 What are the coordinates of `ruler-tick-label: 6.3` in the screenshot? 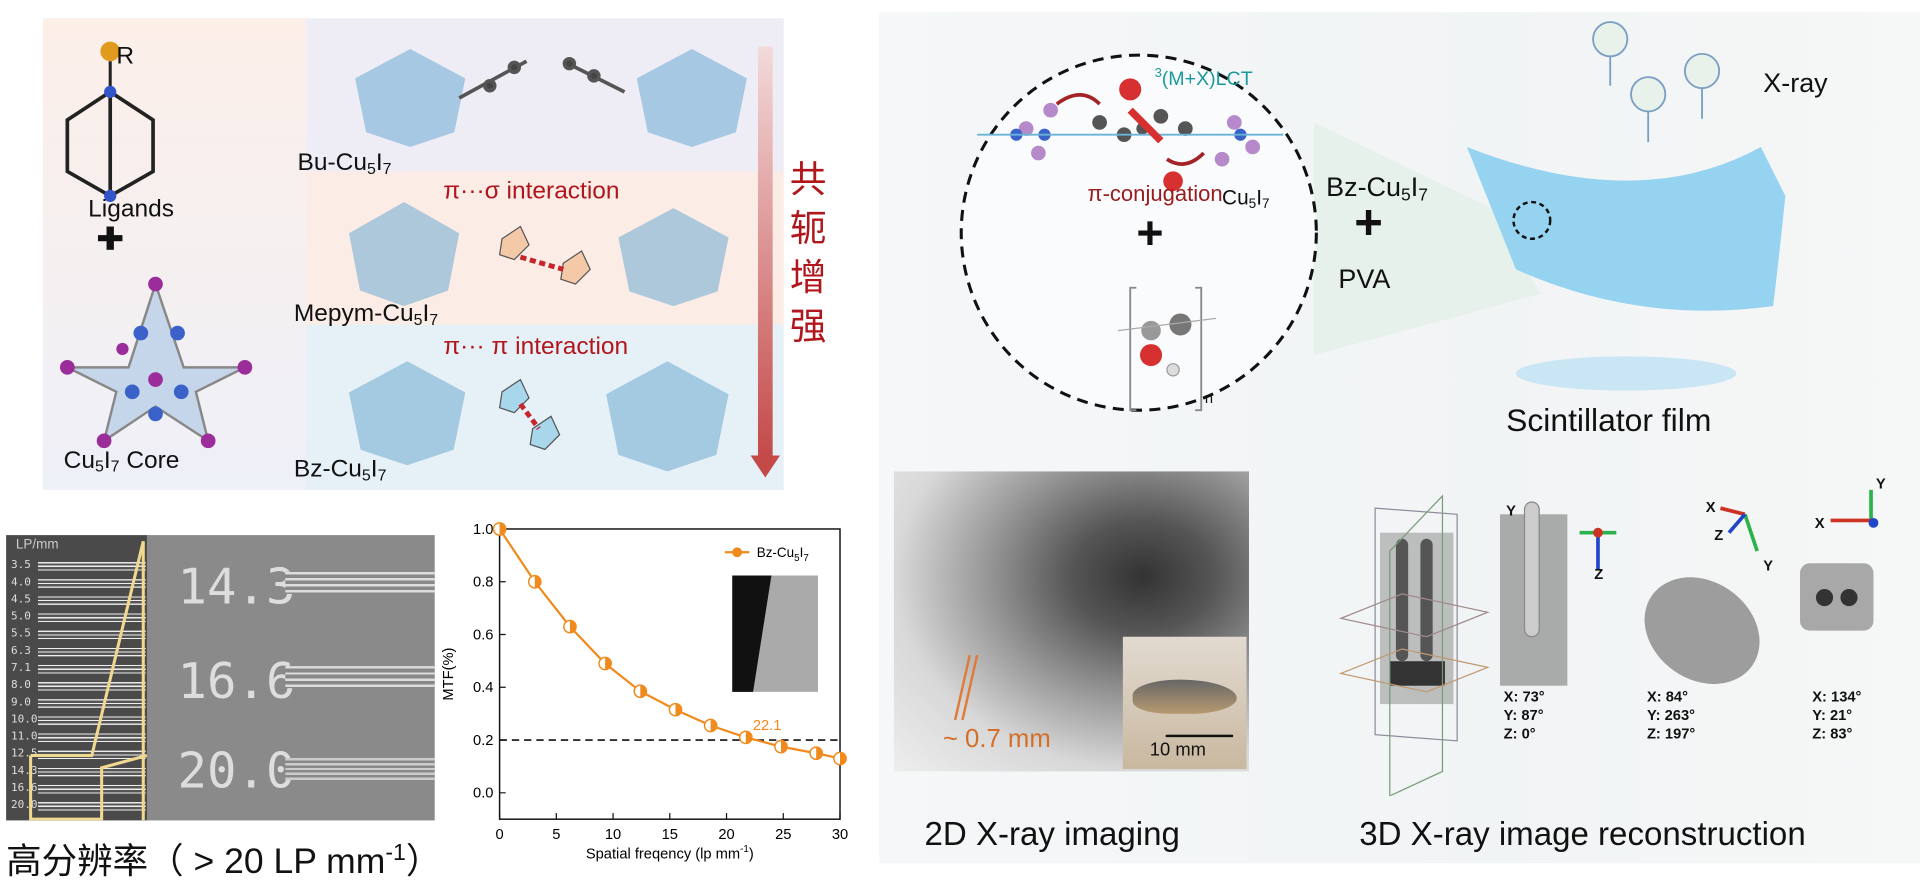 It's located at (21, 651).